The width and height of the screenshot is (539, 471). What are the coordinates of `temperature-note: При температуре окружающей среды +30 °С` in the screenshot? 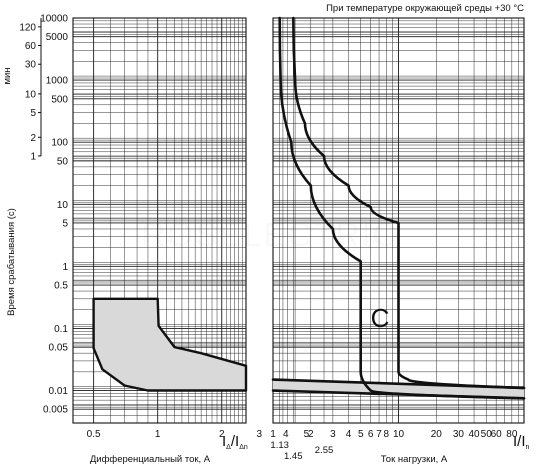 It's located at (425, 8).